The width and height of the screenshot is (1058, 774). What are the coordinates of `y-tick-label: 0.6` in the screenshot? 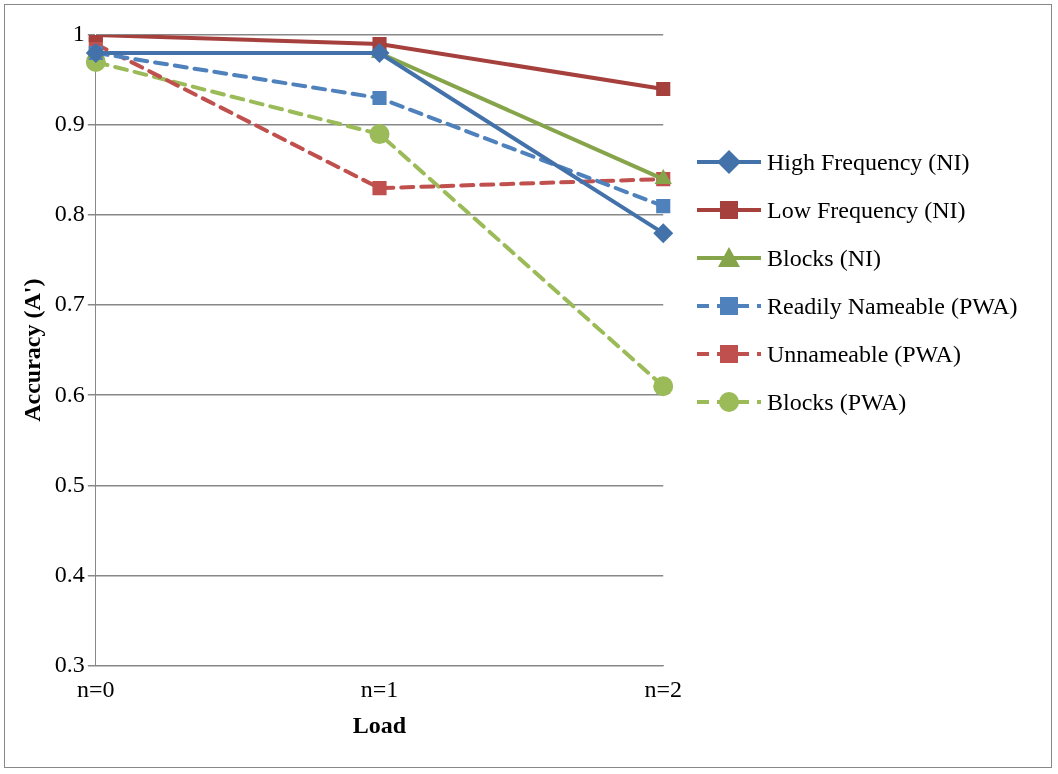 It's located at (69, 393).